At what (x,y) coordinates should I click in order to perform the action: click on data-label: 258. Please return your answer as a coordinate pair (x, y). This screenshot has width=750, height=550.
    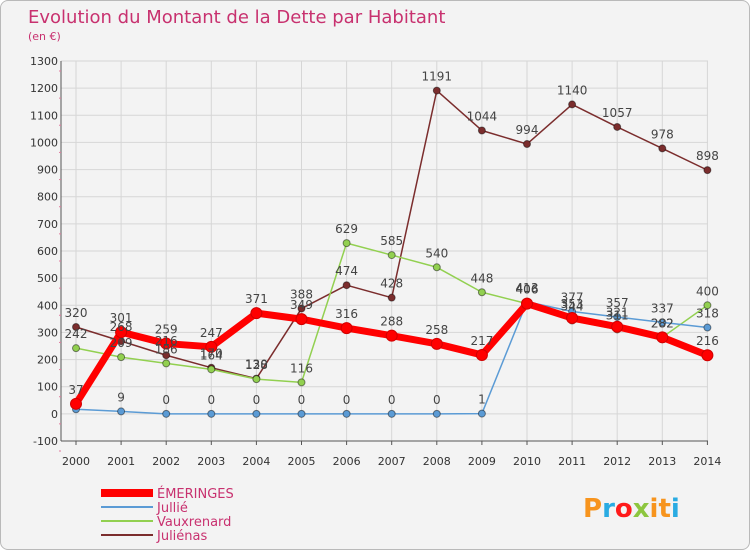
    Looking at the image, I should click on (436, 330).